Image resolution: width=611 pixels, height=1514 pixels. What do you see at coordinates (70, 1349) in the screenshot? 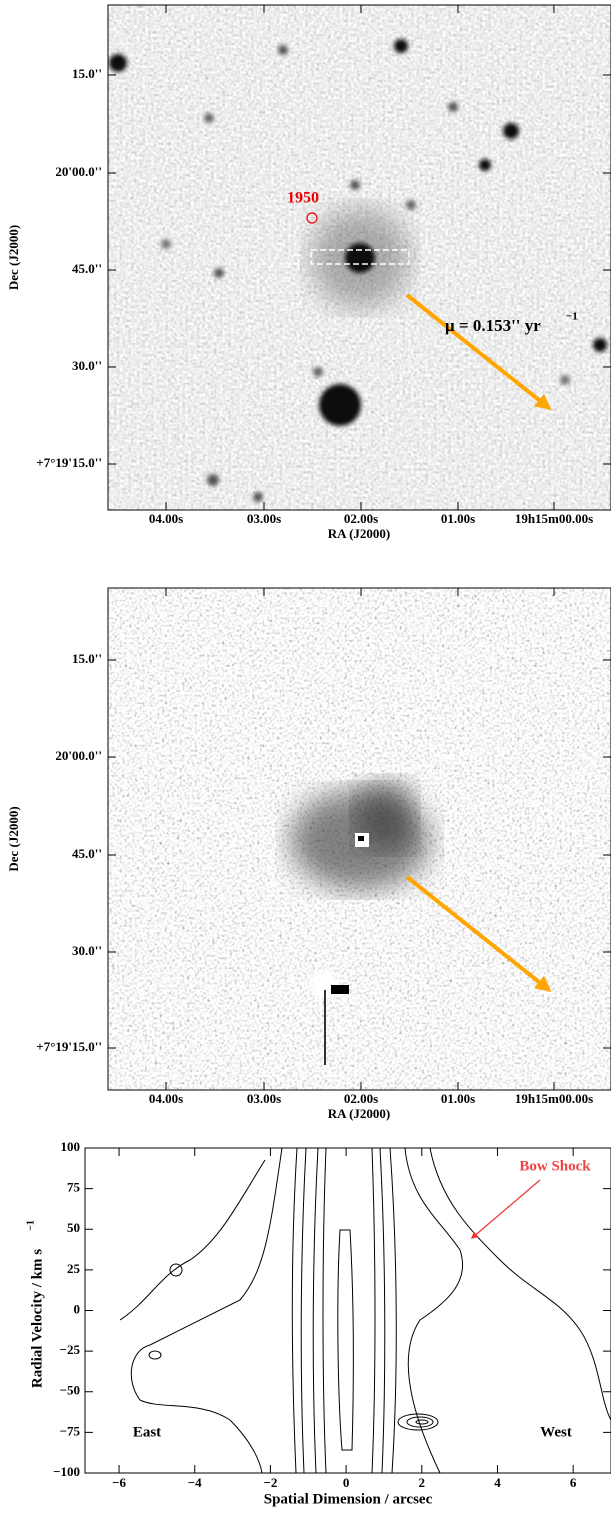
I see `y-tick-label: −25` at bounding box center [70, 1349].